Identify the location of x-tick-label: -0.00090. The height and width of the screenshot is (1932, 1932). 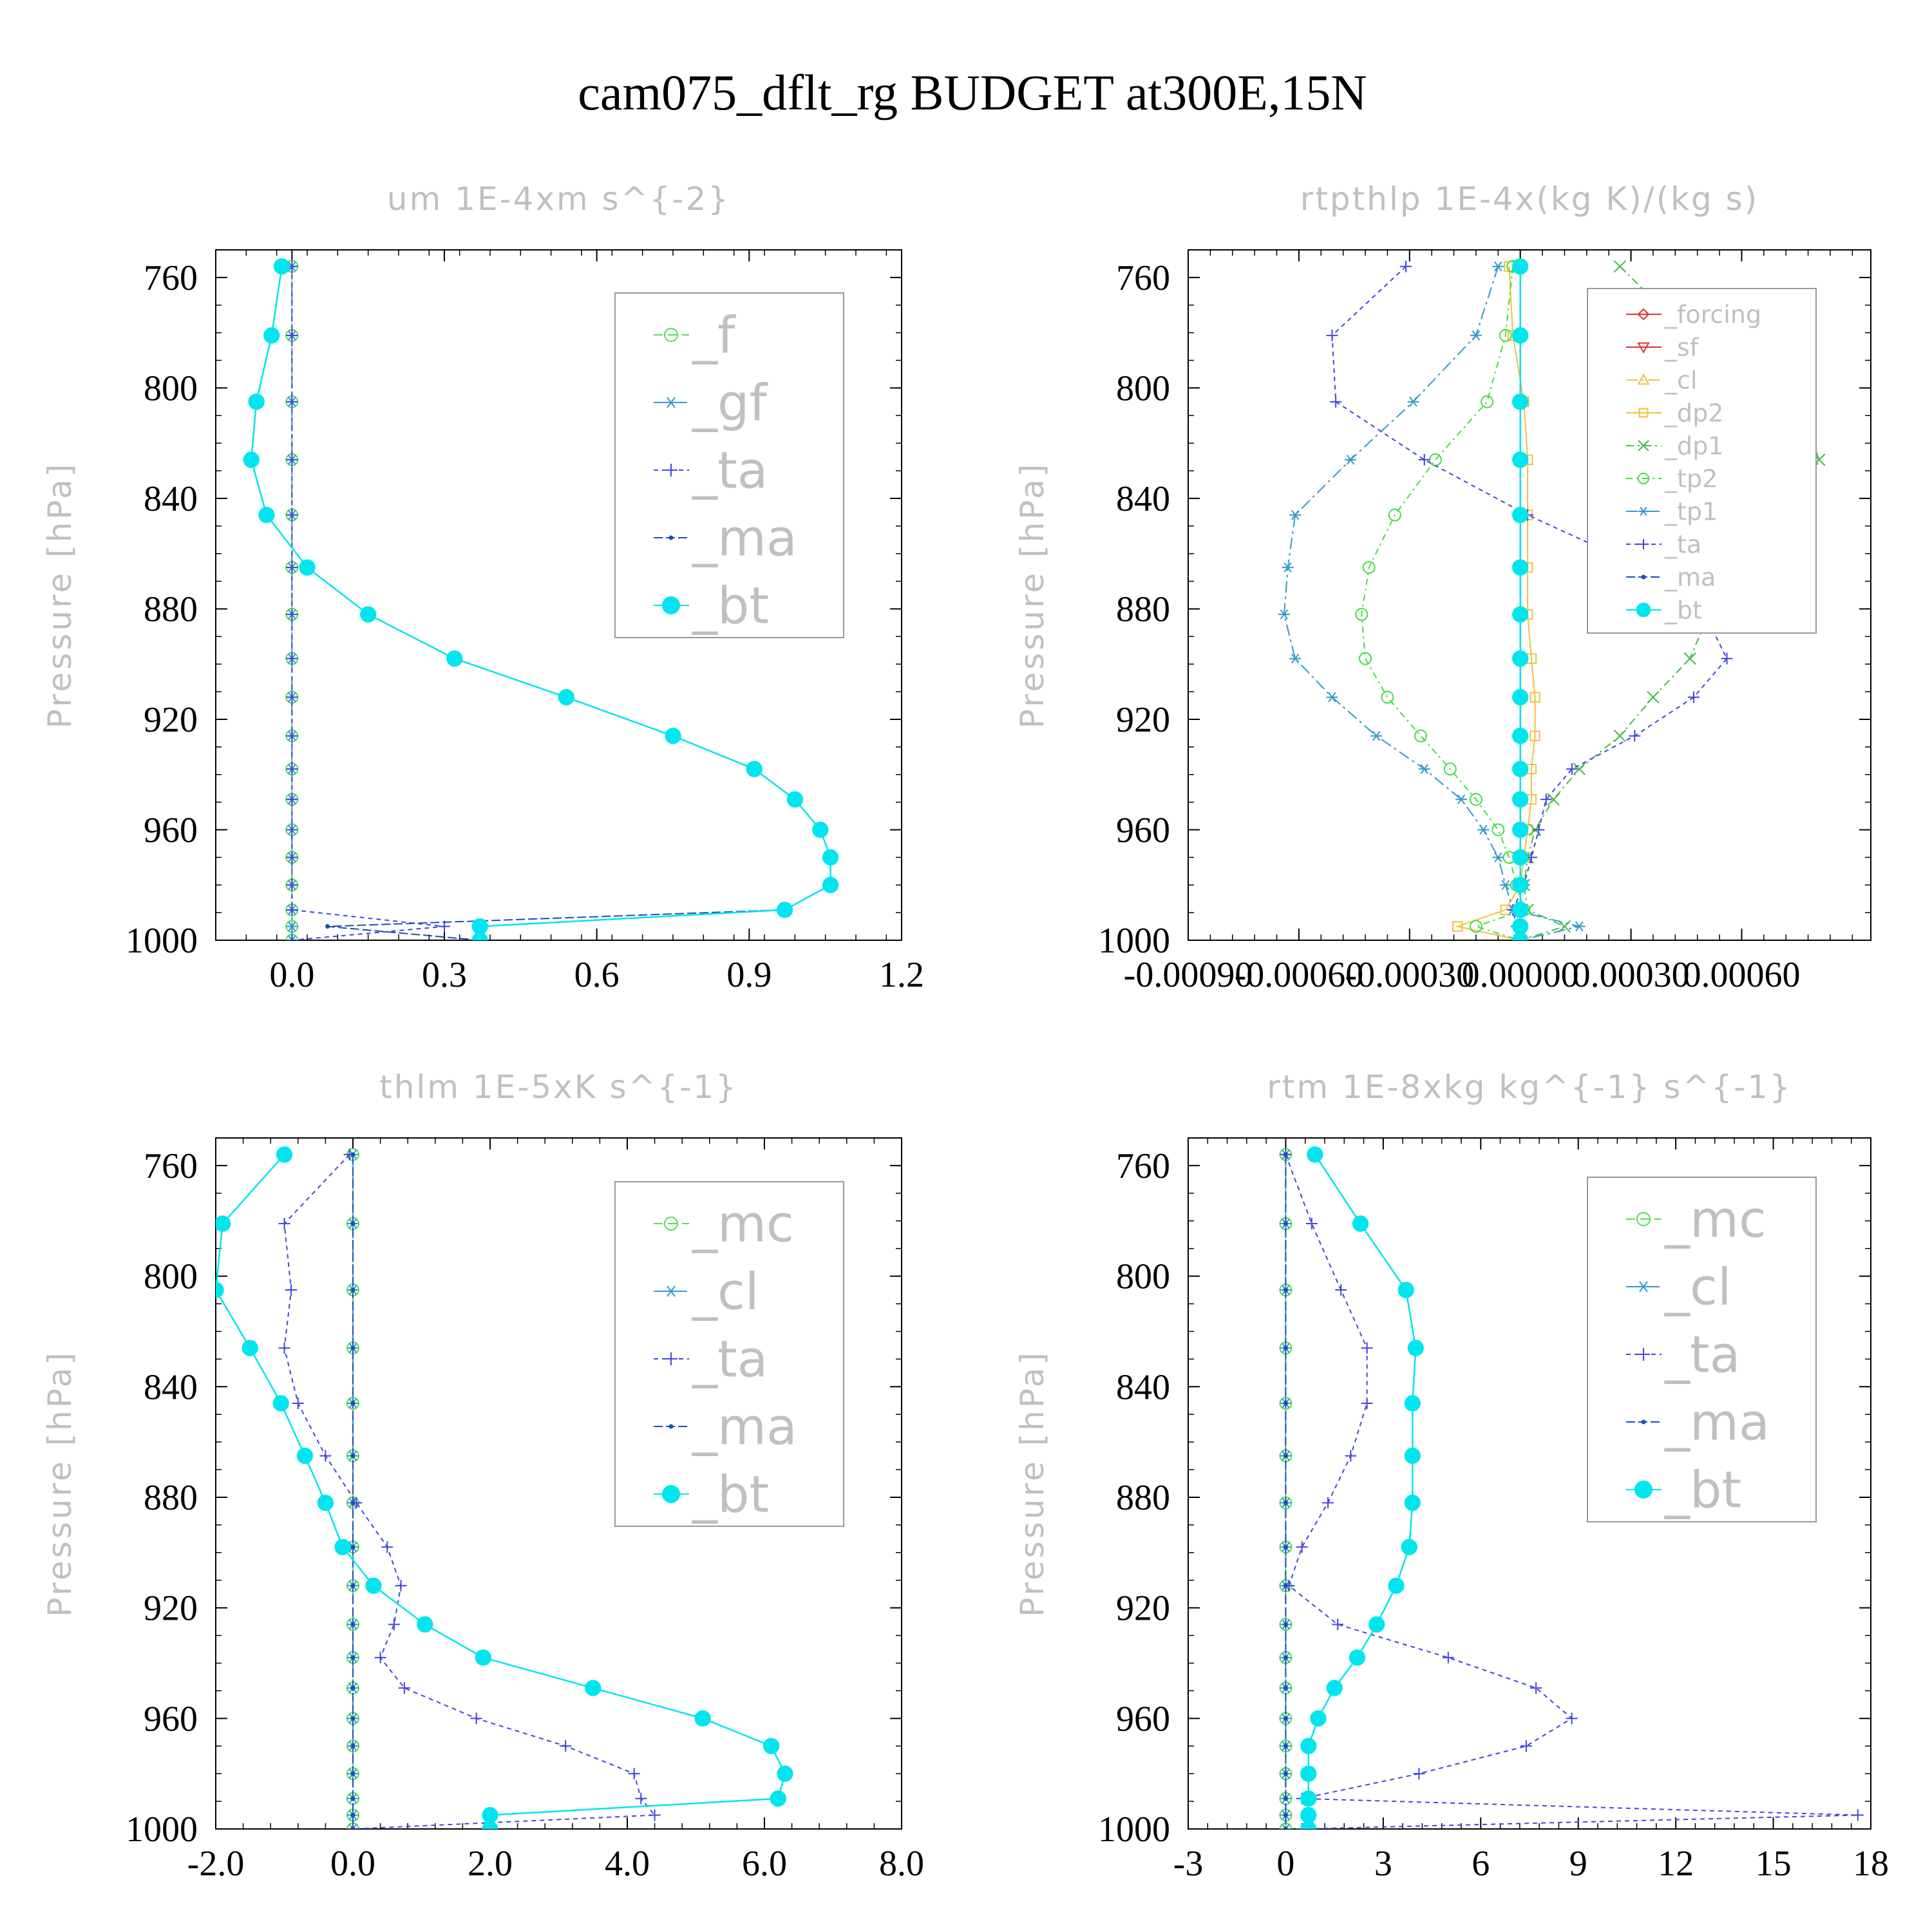
(1189, 975).